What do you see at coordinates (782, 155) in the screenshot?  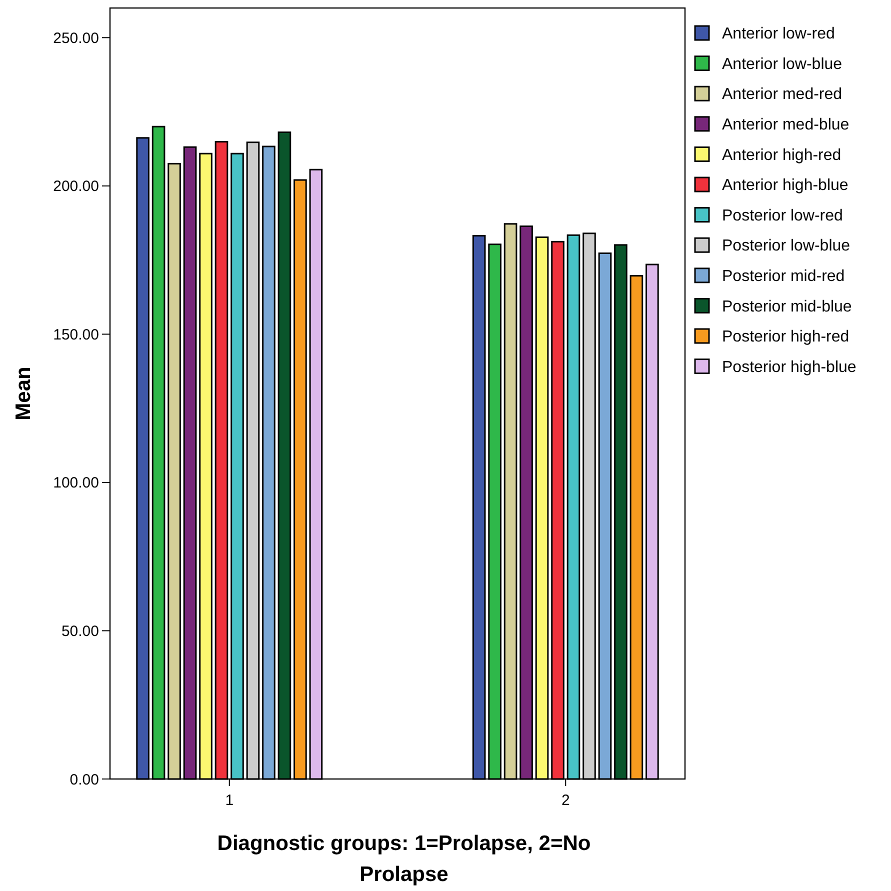 I see `legend-label: Anterior high-red` at bounding box center [782, 155].